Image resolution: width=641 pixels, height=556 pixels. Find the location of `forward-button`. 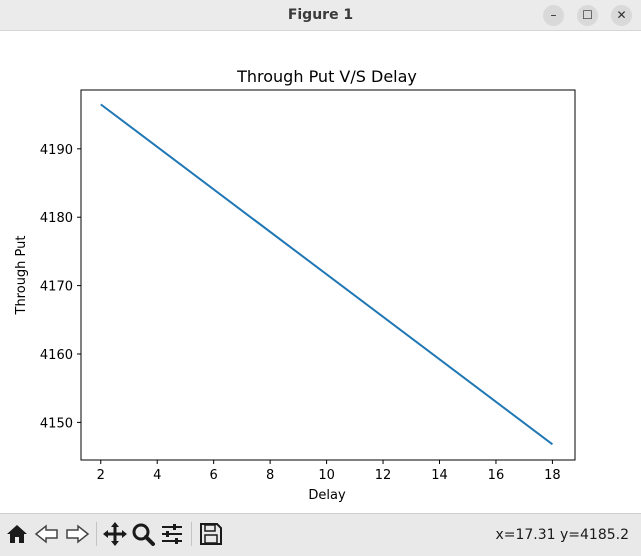

forward-button is located at coordinates (77, 534).